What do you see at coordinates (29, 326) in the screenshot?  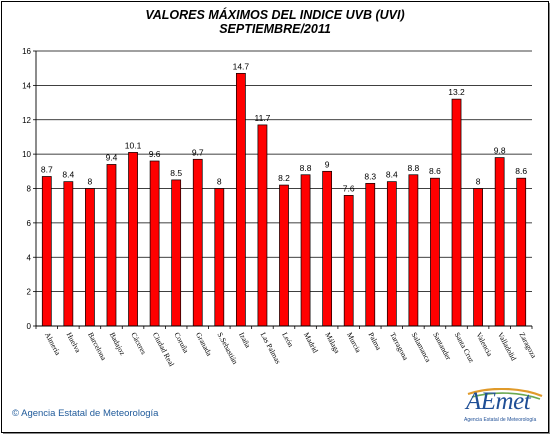 I see `y-tick-label: 0` at bounding box center [29, 326].